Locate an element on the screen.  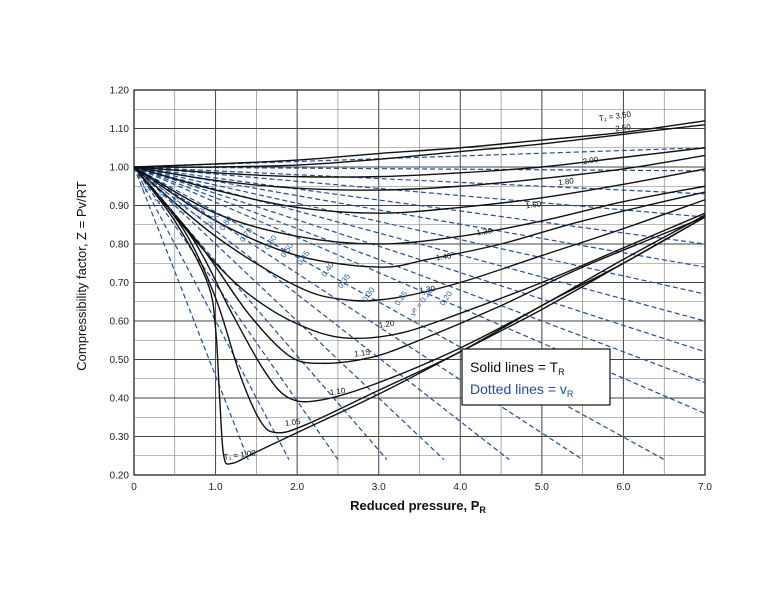
legend-solid: Solid lines = TR is located at coordinates (517, 368).